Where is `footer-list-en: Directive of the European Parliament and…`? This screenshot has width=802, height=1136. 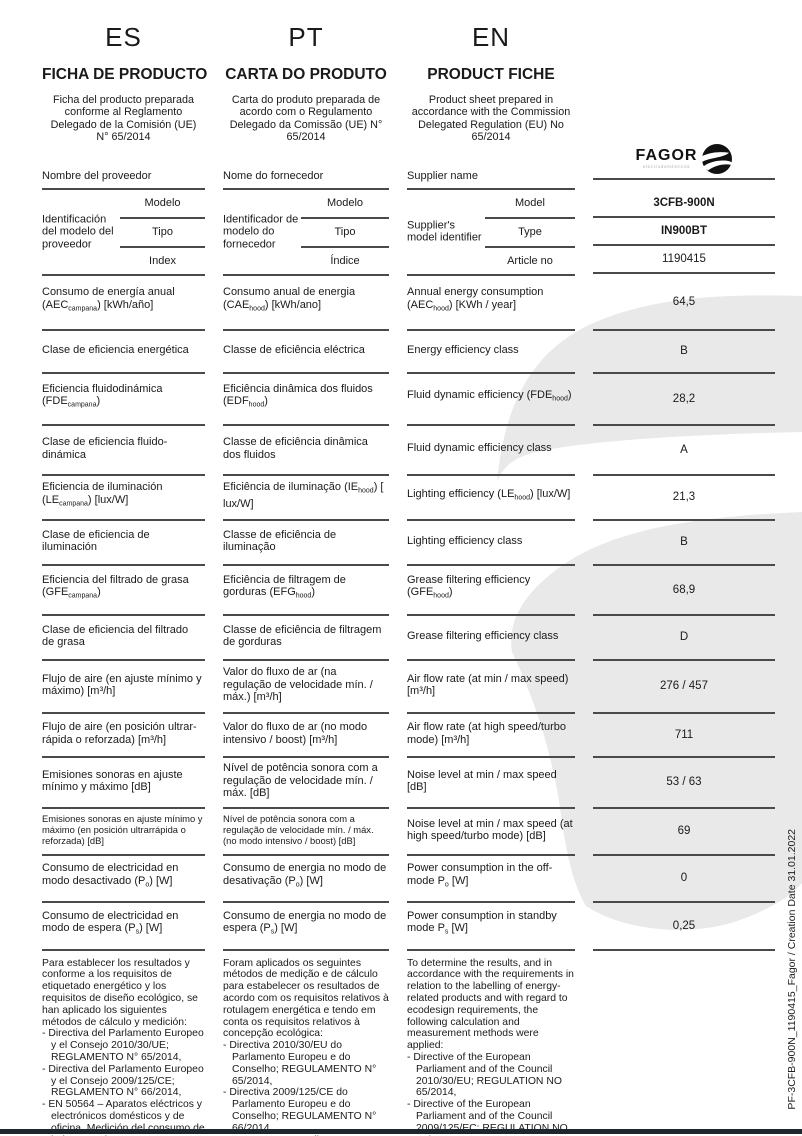 footer-list-en: Directive of the European Parliament and… is located at coordinates (491, 1094).